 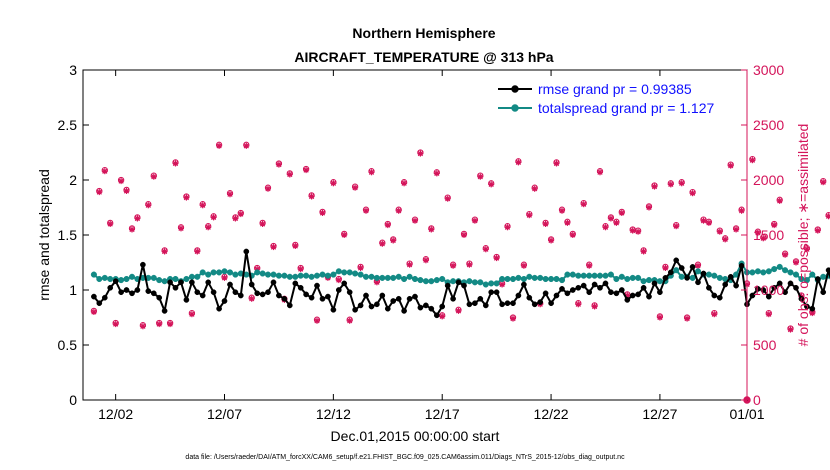 I want to click on legend-entry-rmse: rmse grand pr = 0.99385, so click(x=615, y=89).